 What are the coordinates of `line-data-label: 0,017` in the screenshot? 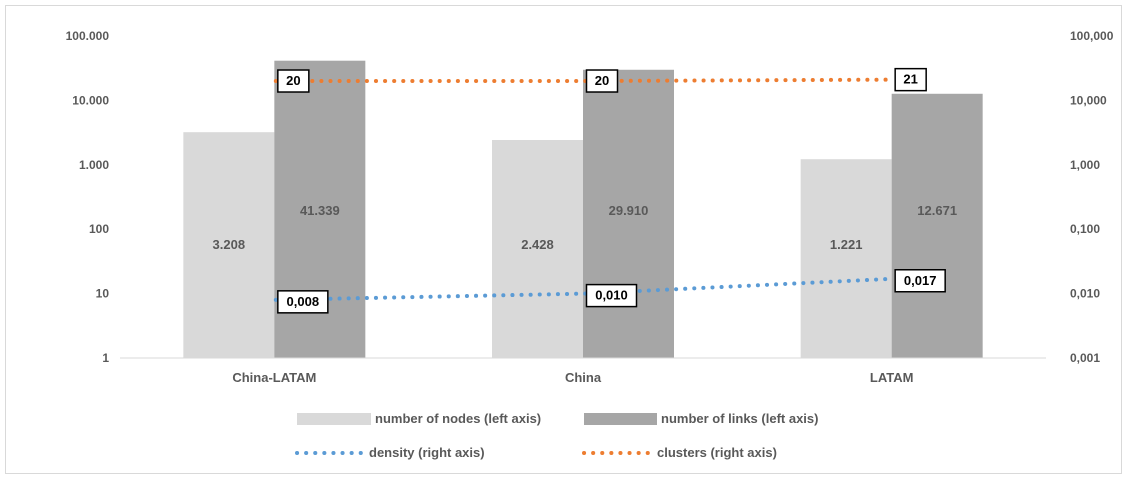 It's located at (920, 280).